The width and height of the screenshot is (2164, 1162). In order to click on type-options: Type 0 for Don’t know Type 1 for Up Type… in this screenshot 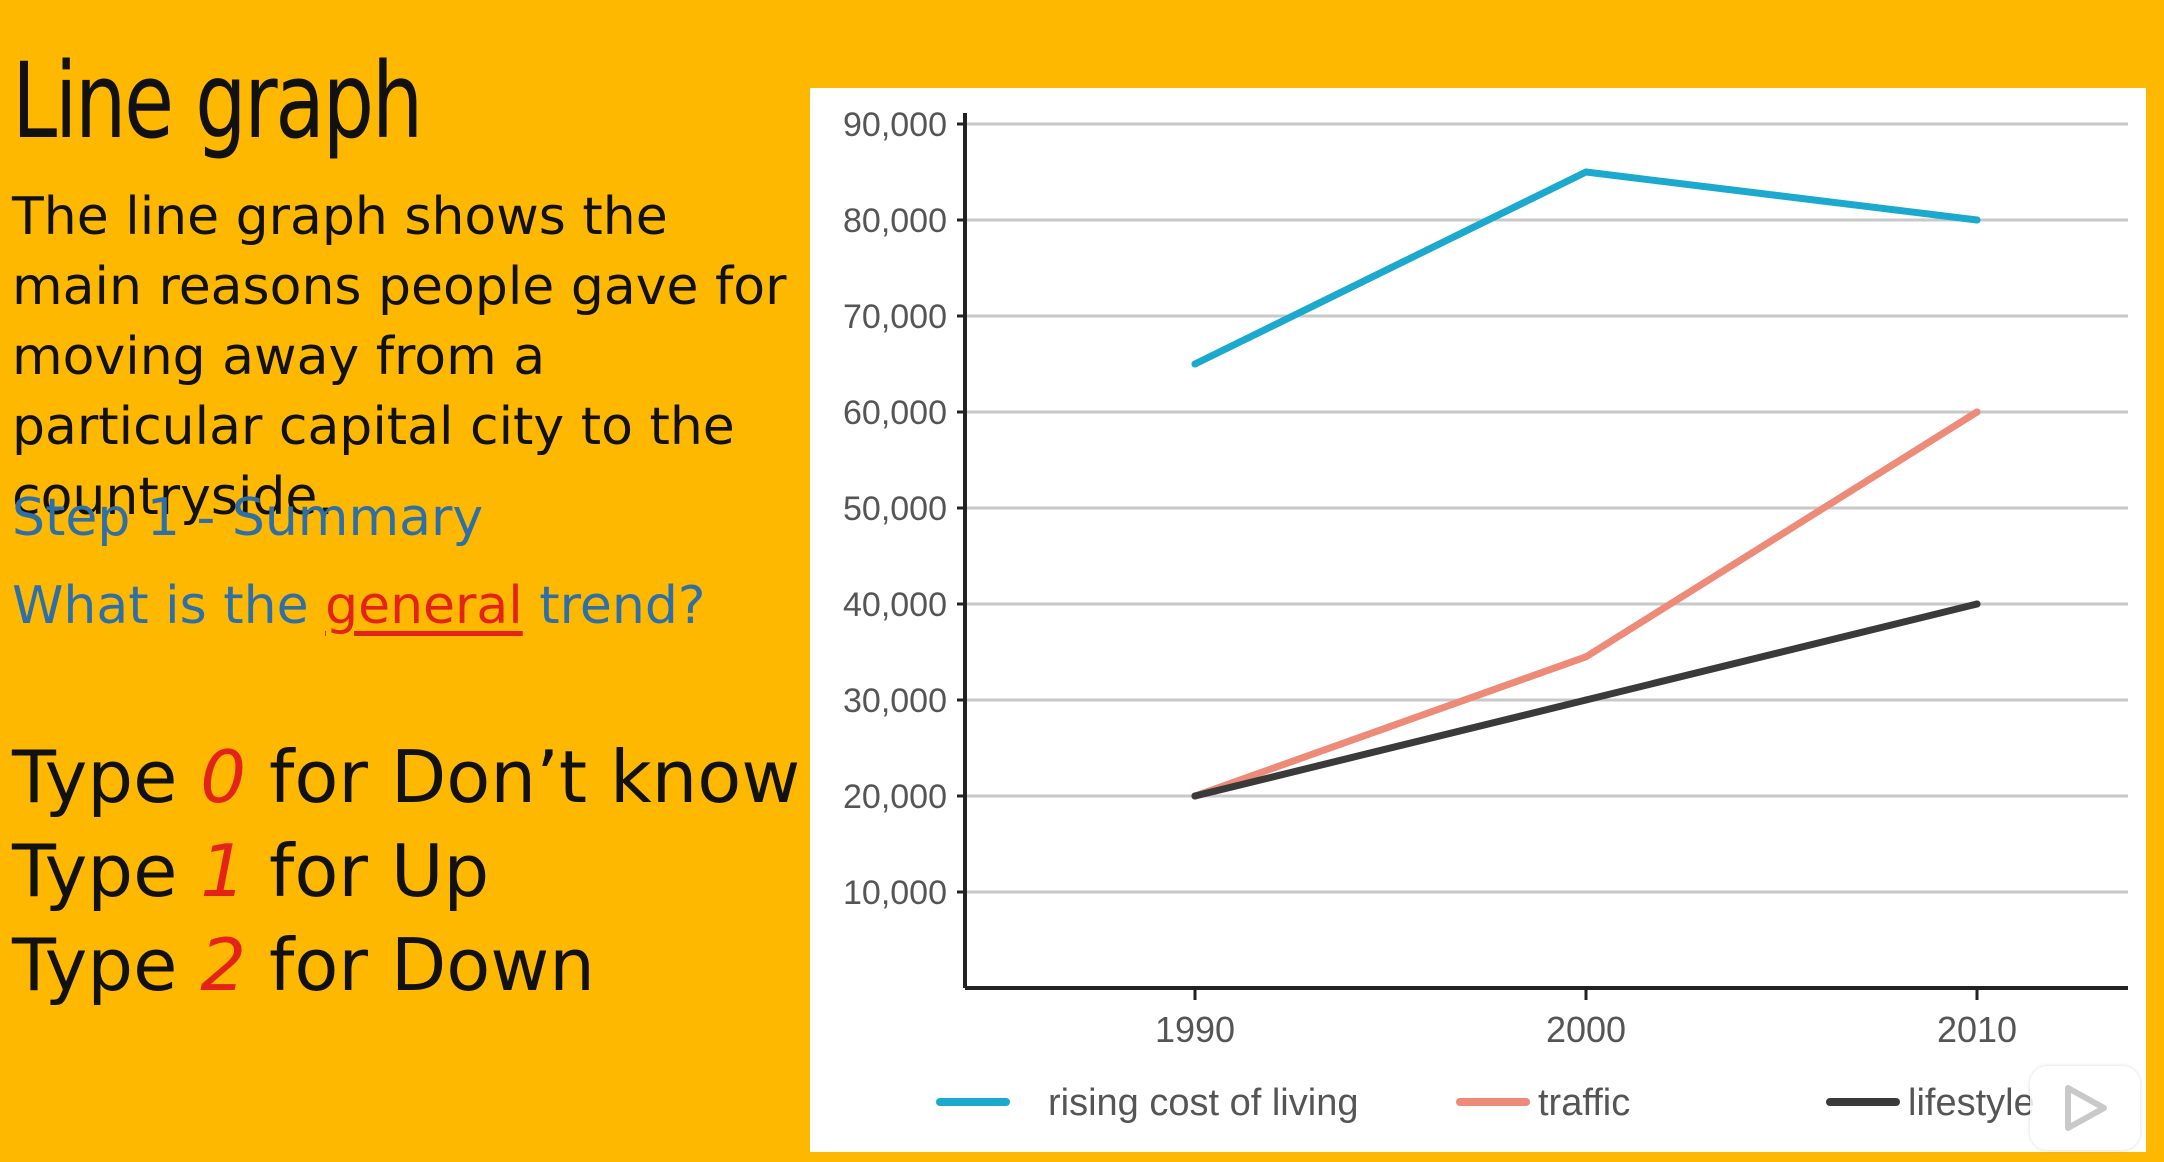, I will do `click(406, 871)`.